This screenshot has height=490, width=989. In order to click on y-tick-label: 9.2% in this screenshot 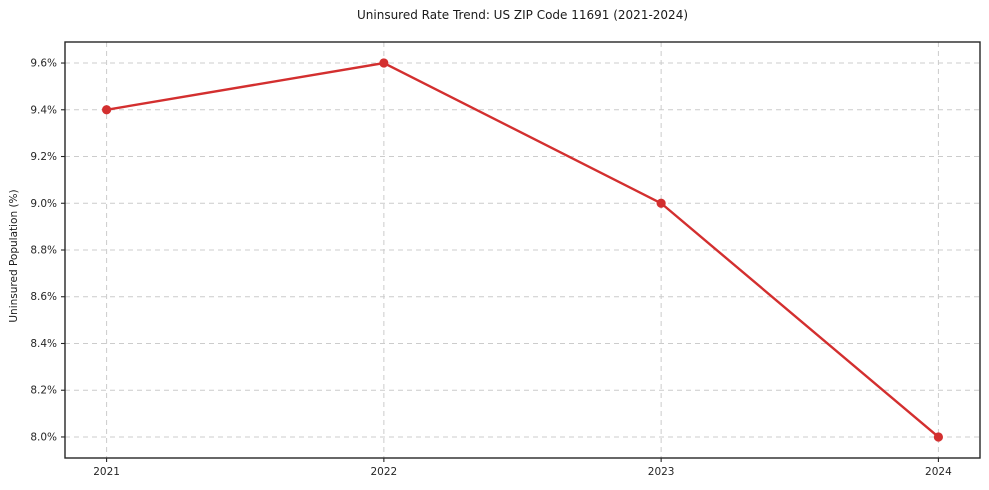, I will do `click(43, 157)`.